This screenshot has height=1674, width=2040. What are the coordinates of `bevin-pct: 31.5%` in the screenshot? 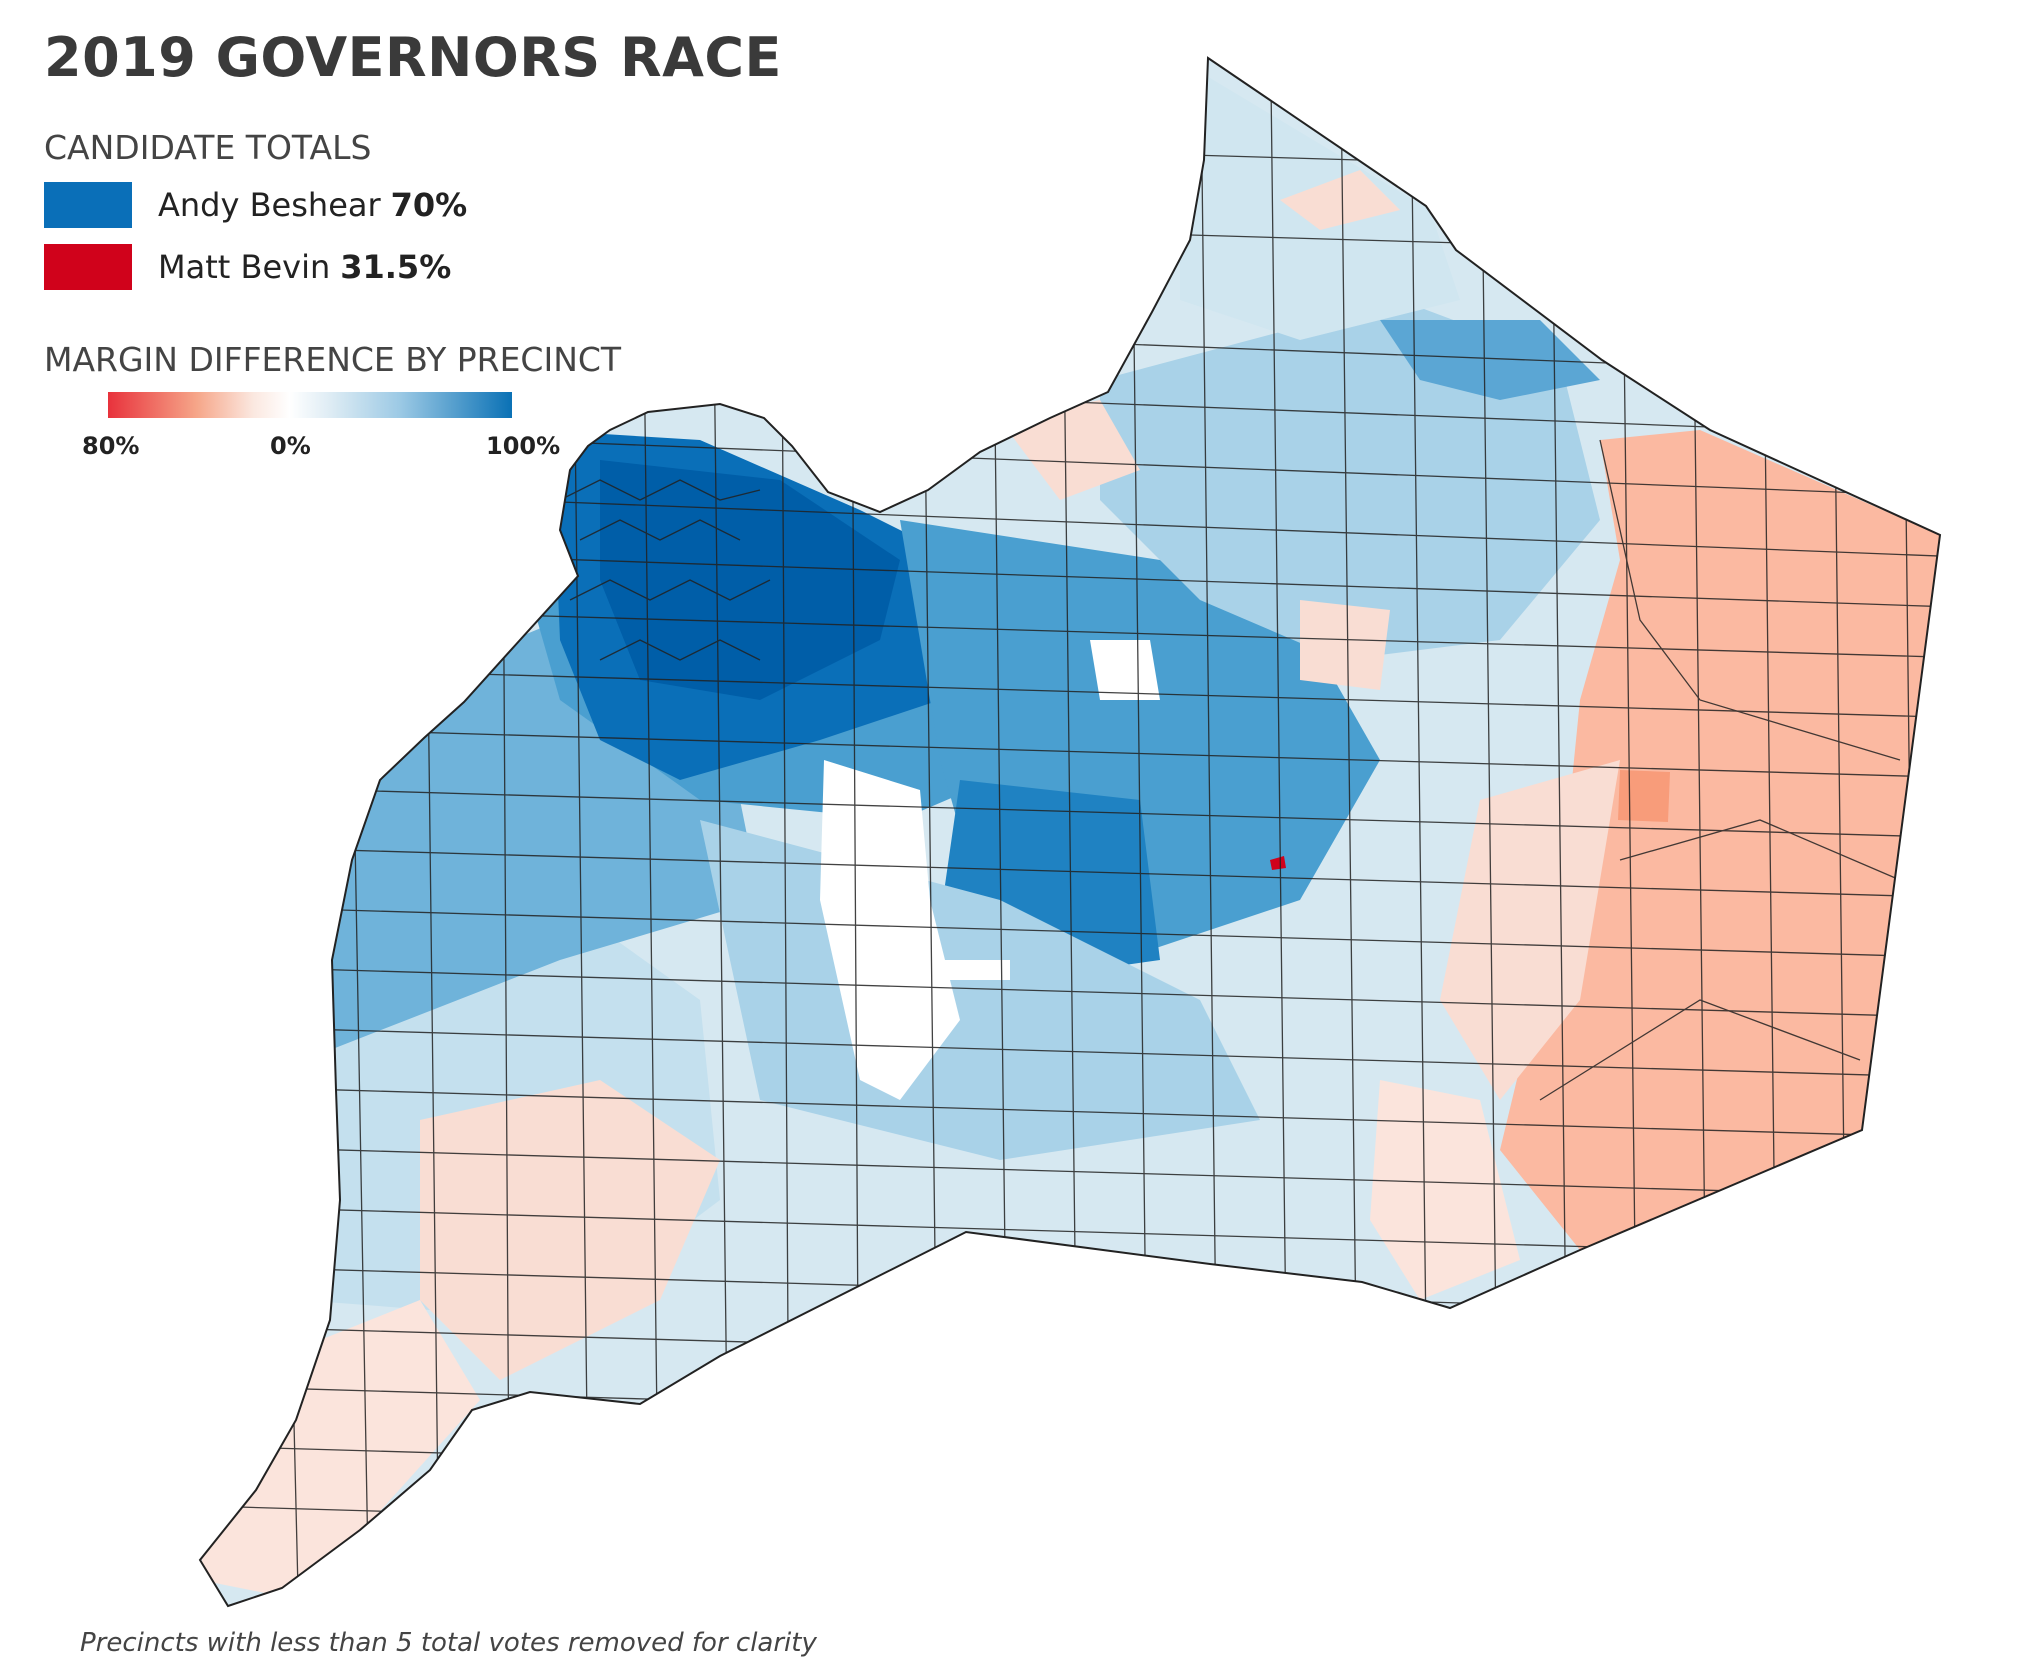 It's located at (396, 267).